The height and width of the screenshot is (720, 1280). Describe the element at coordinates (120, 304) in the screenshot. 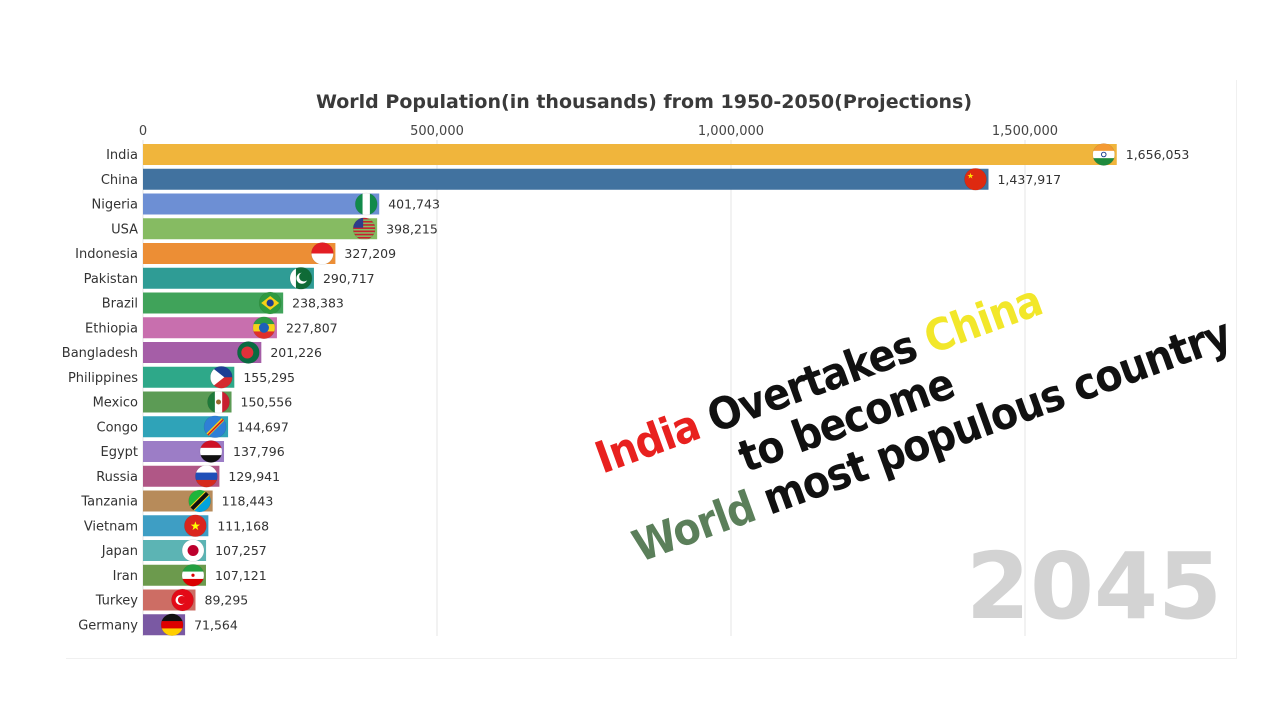

I see `category-label: Brazil` at that location.